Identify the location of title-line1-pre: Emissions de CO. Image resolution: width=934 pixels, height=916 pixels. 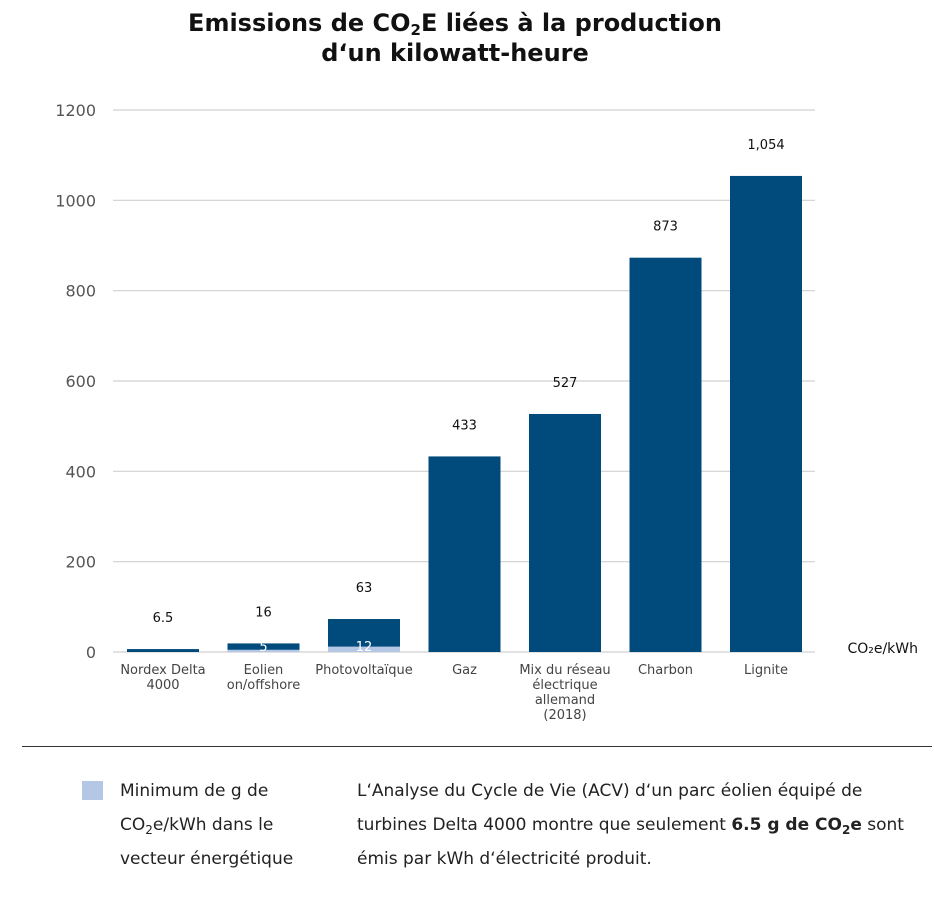
(299, 23).